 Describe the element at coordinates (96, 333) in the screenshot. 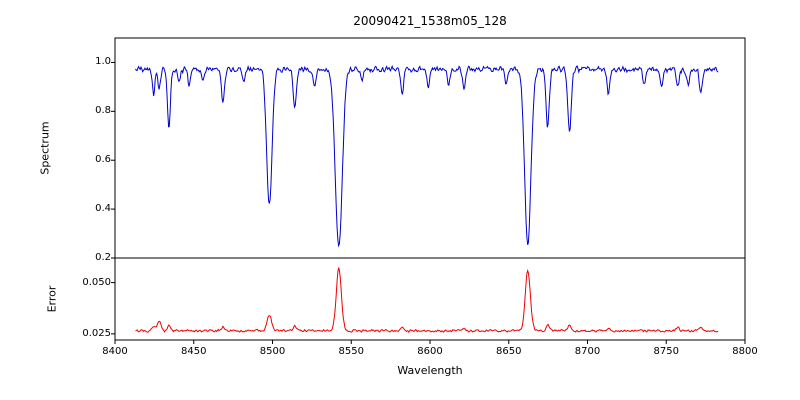

I see `error-y-tick-label: 0.025` at that location.